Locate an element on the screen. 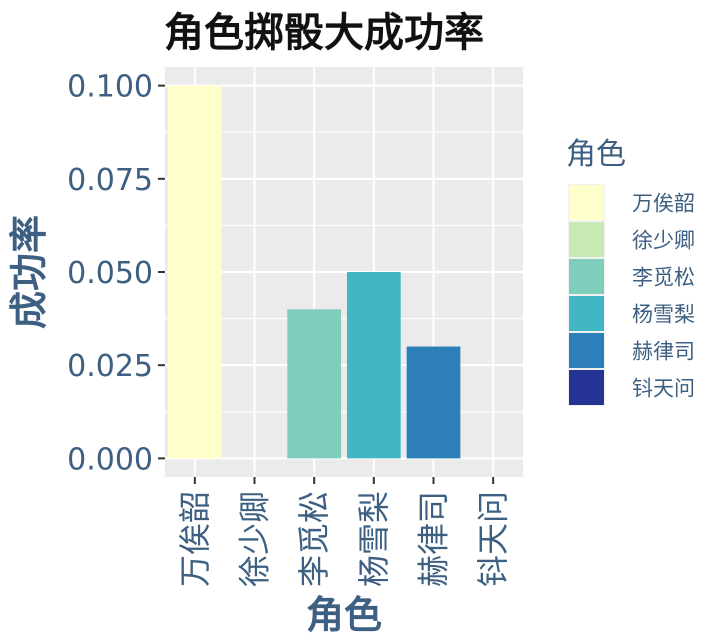 This screenshot has width=716, height=642. y-axis: 0.000 0.025 0.050 0.075 0.100 is located at coordinates (116, 273).